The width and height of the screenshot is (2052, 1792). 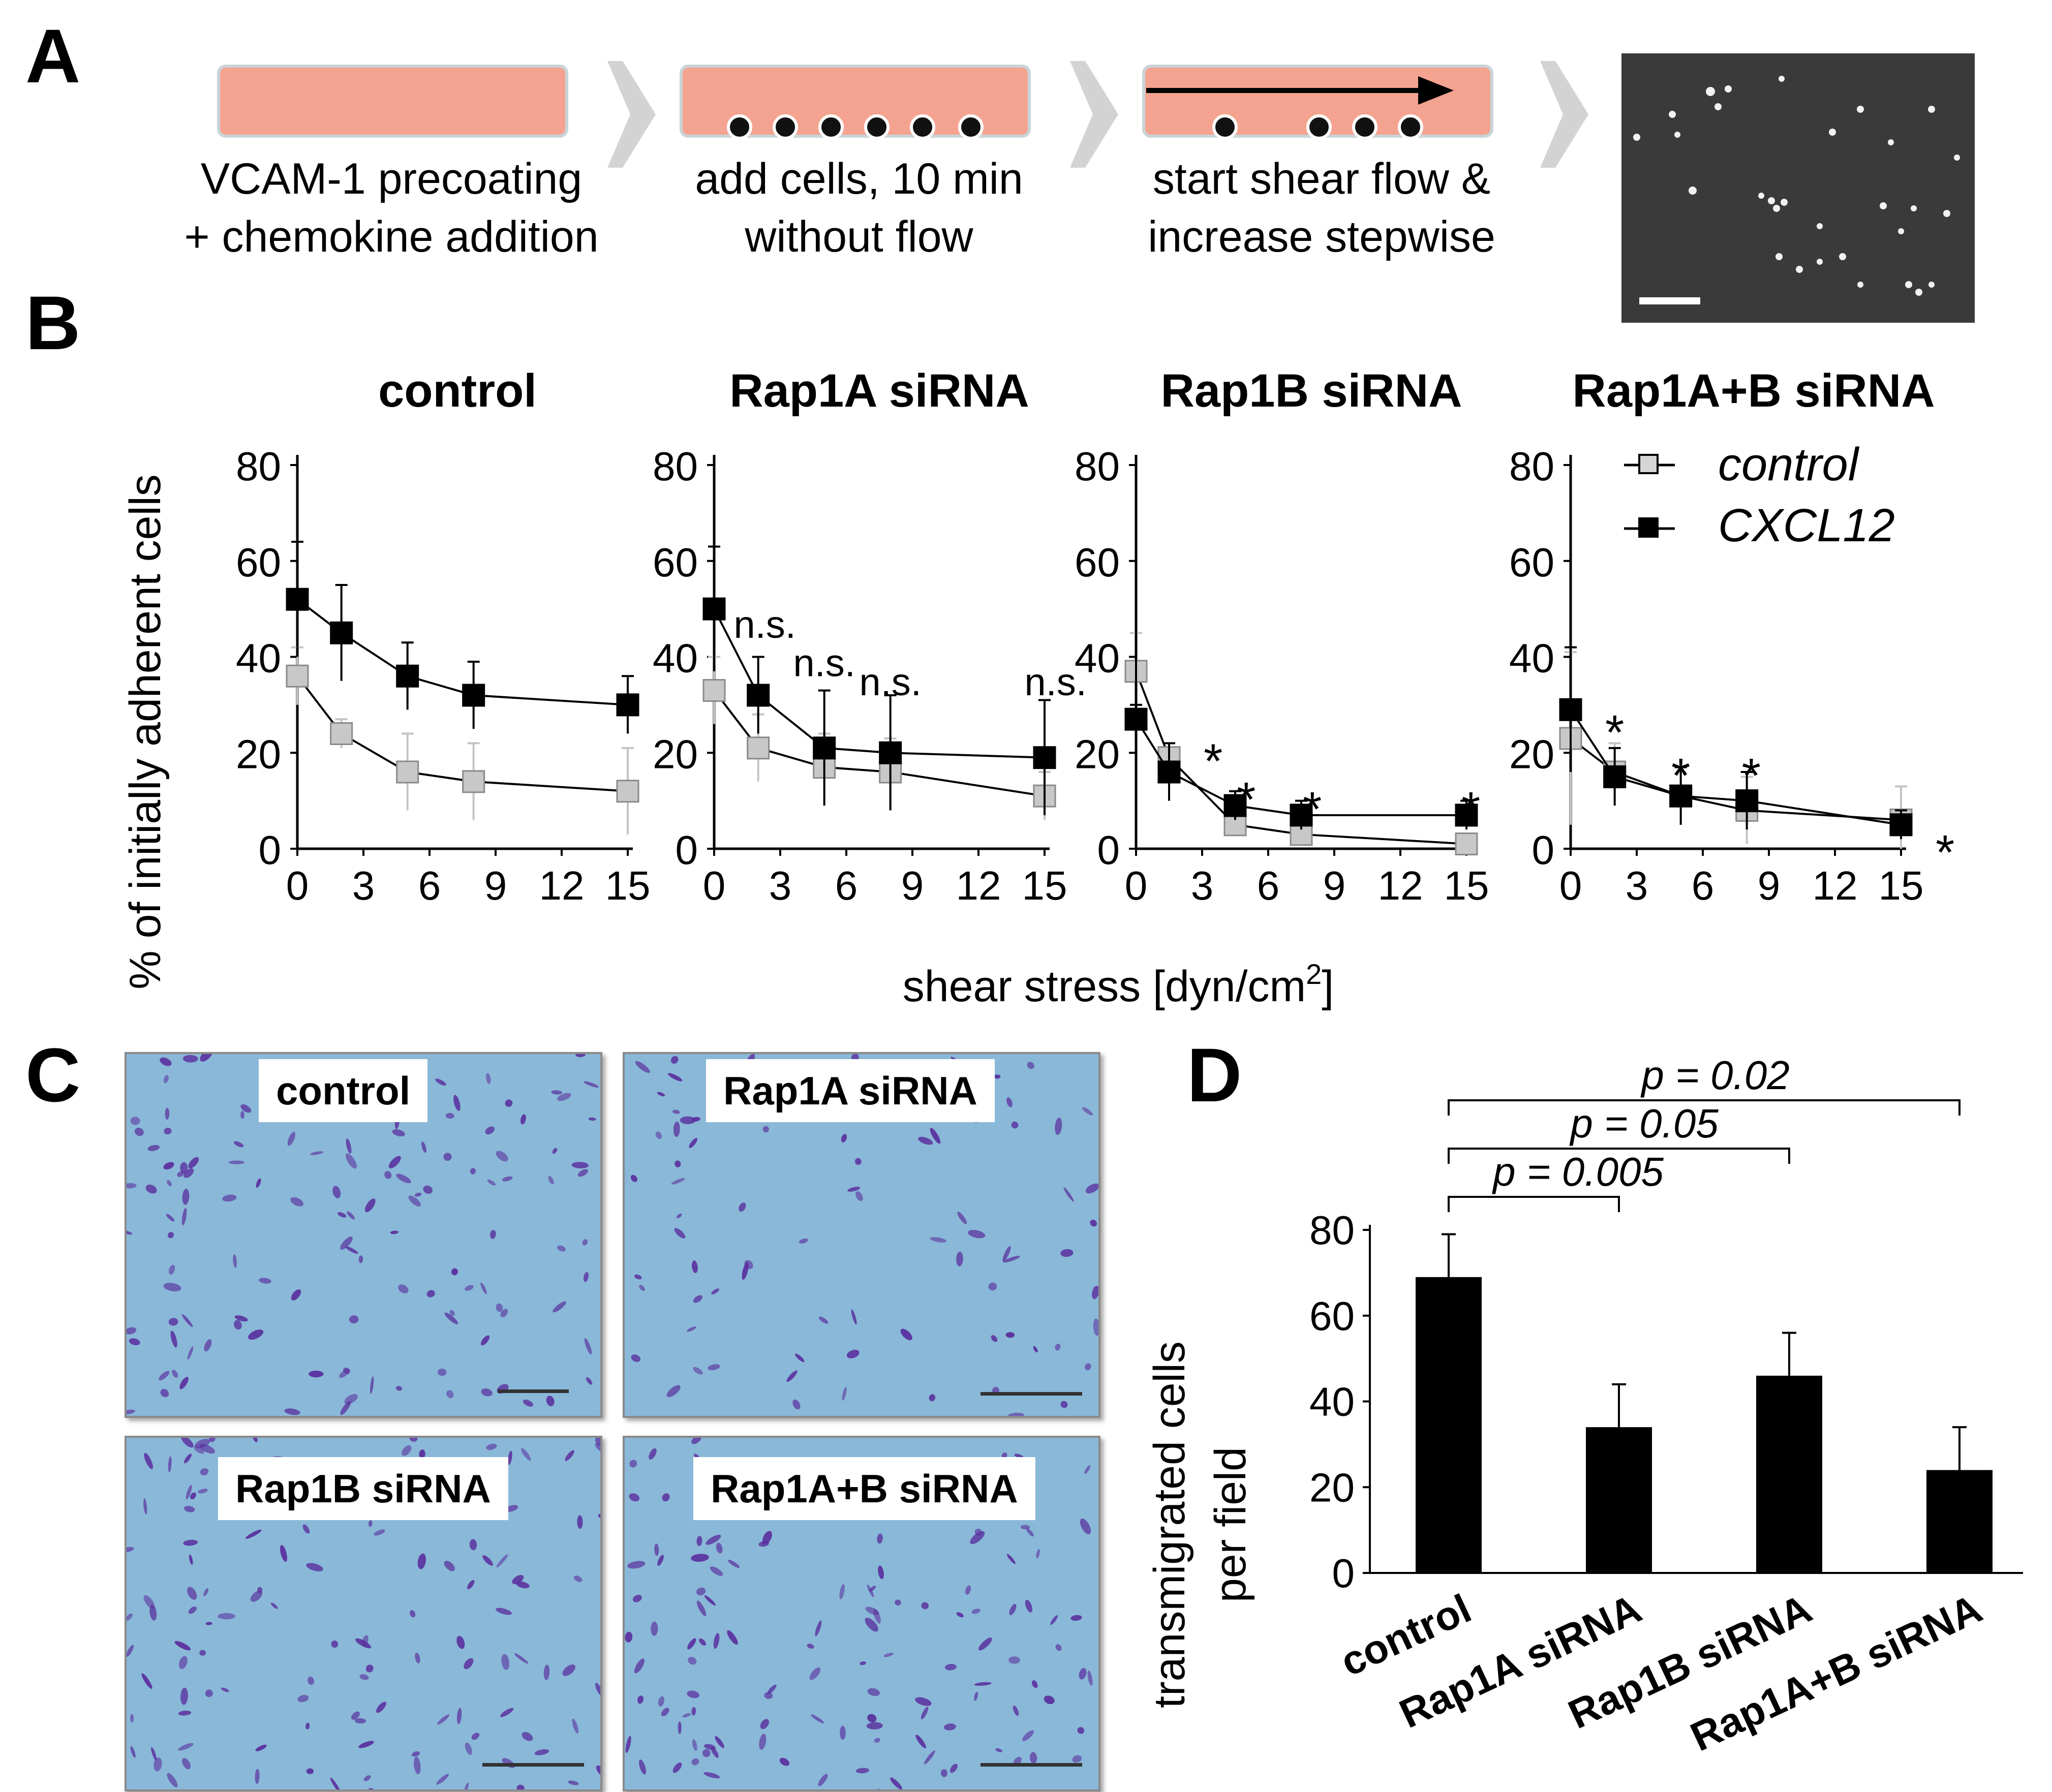 What do you see at coordinates (145, 731) in the screenshot?
I see `panel-b-y-axis-label: % of initially adherent cells` at bounding box center [145, 731].